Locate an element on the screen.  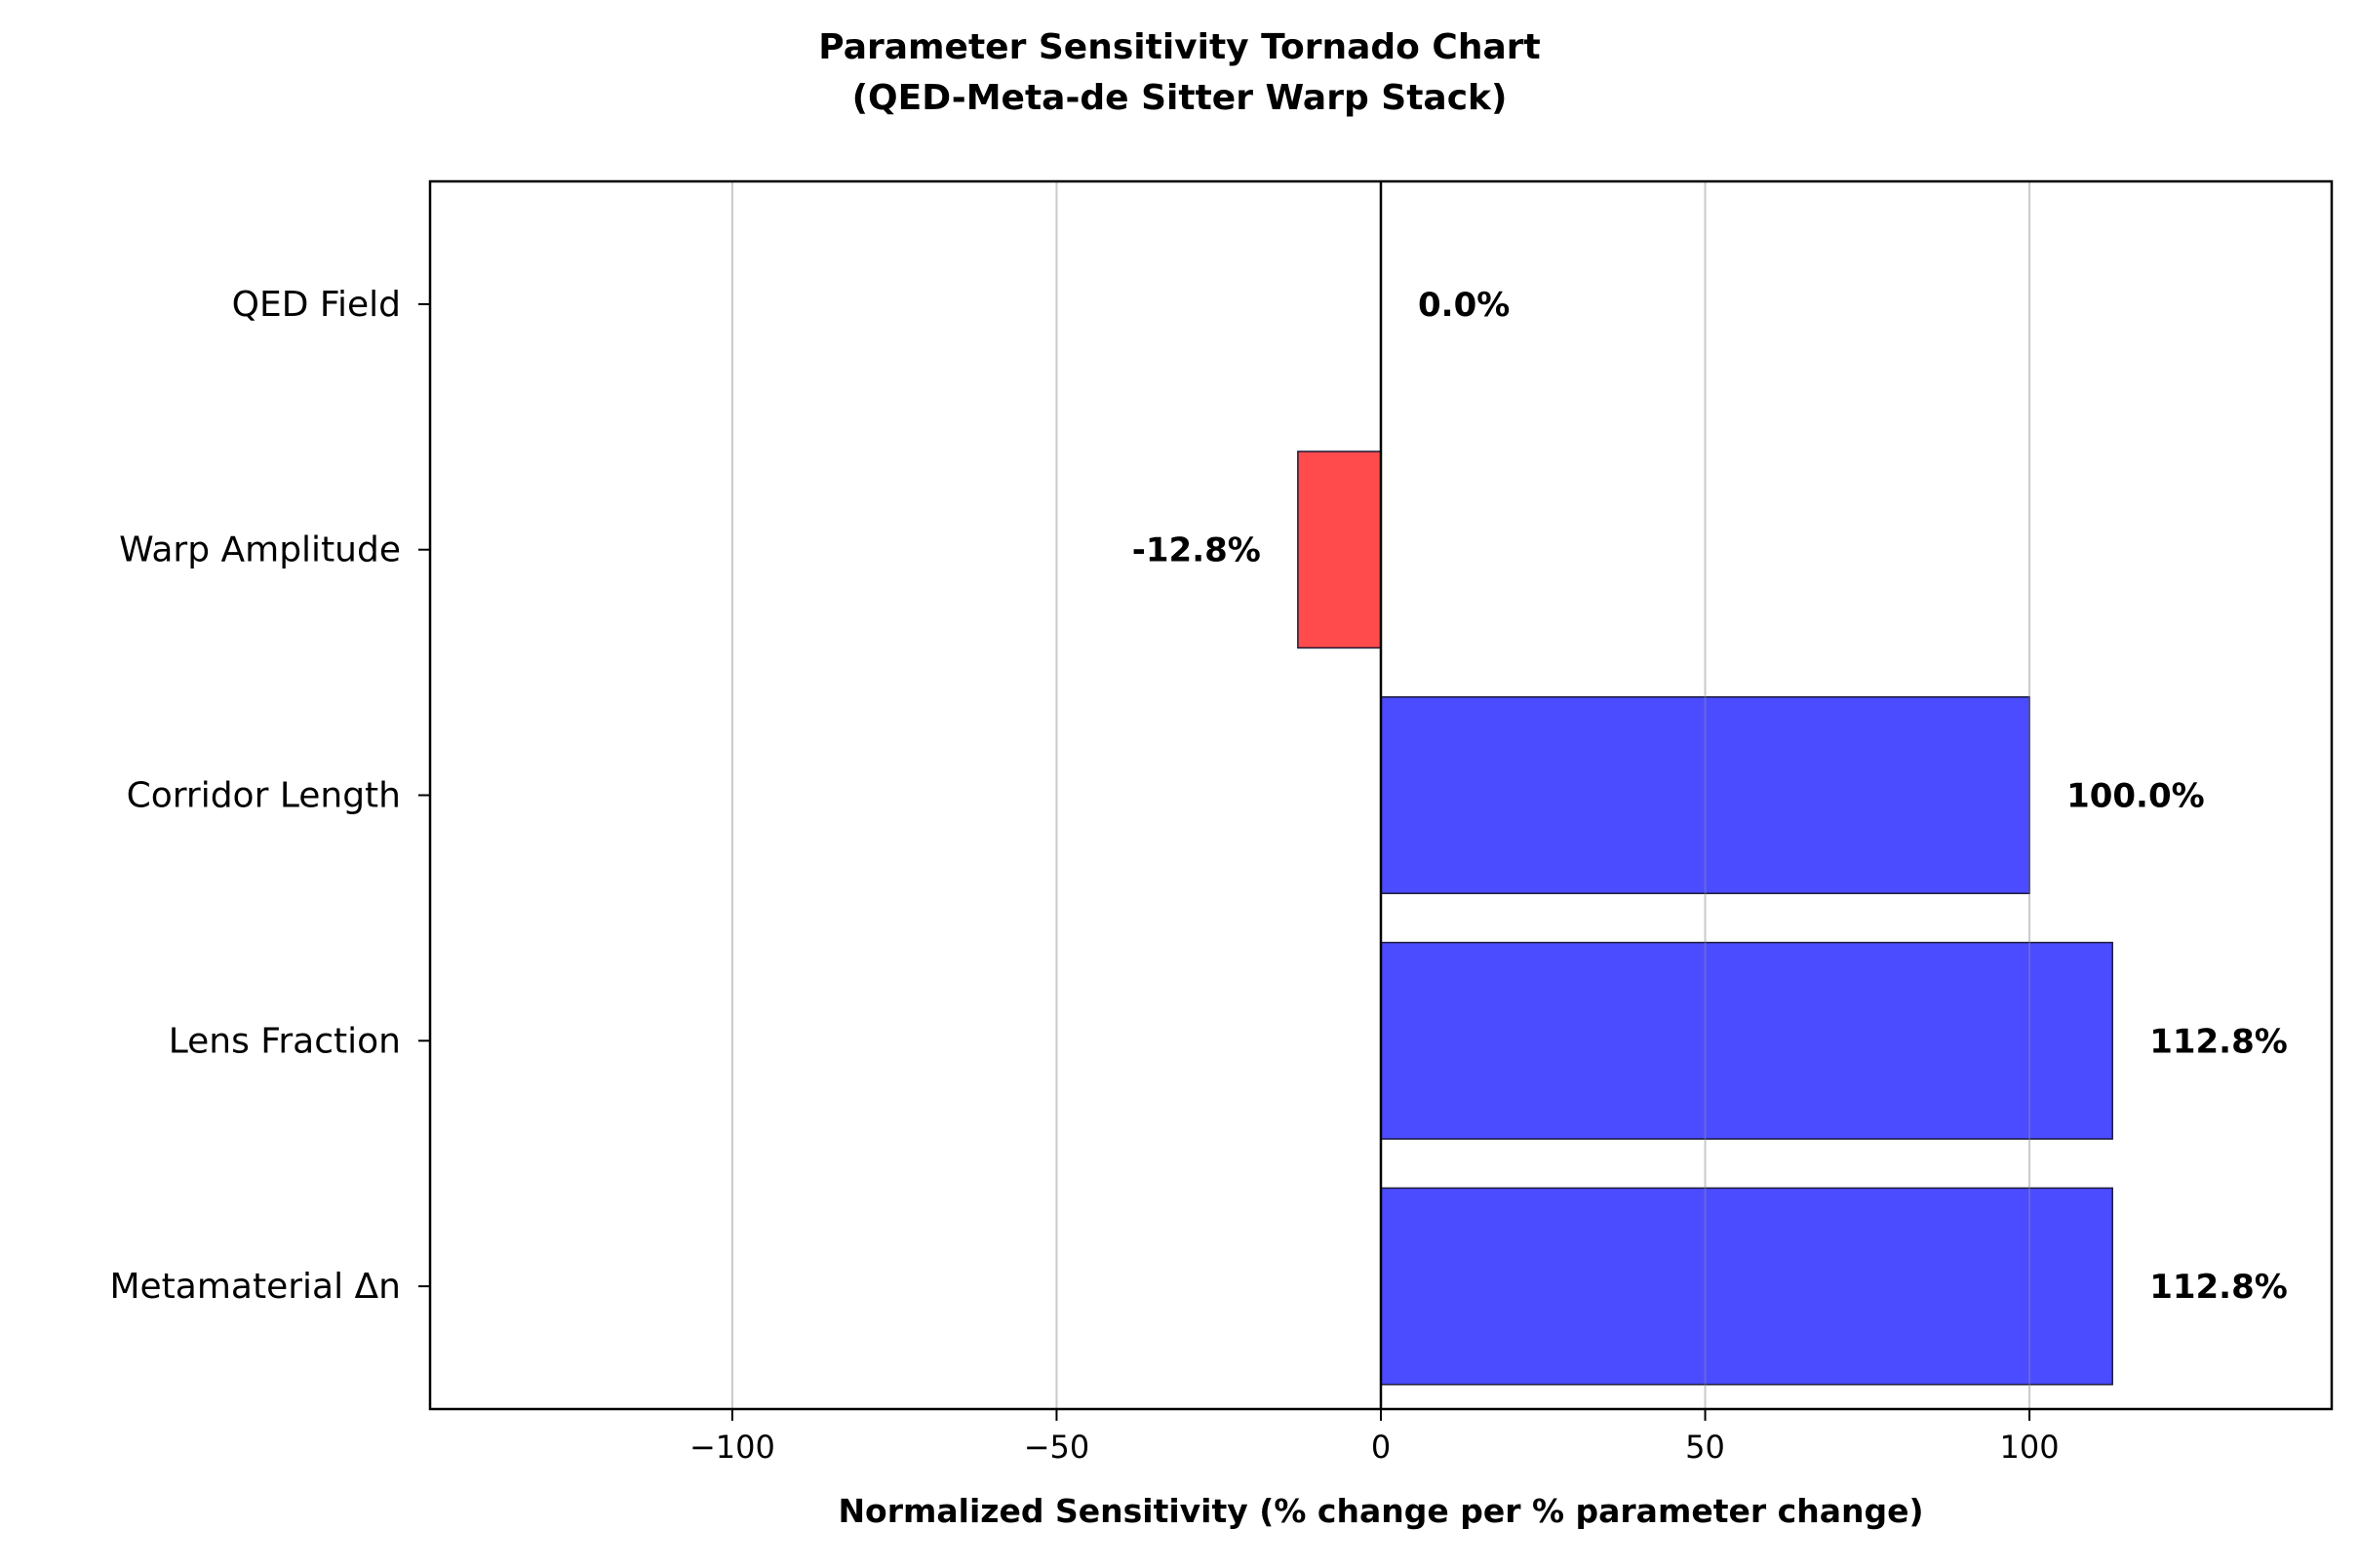
chart-title-line-2: (QED-Meta-de Sitter Warp Stack) is located at coordinates (1179, 98).